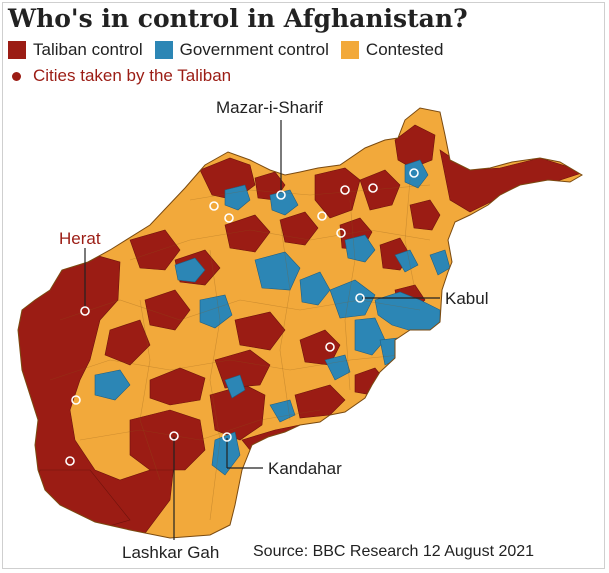 The height and width of the screenshot is (573, 609). I want to click on legend-item-contested: Contested, so click(392, 50).